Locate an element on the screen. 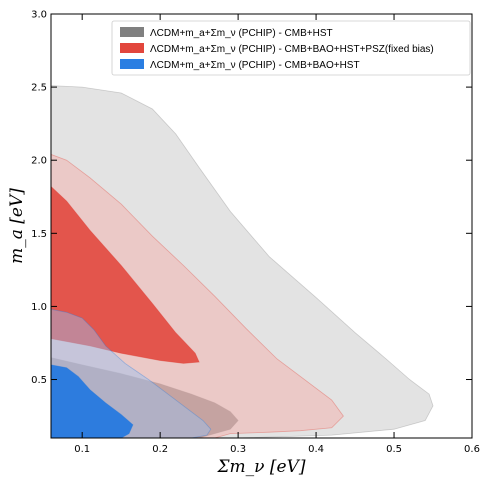 The image size is (491, 491). x-tick-label: 0.4 is located at coordinates (316, 449).